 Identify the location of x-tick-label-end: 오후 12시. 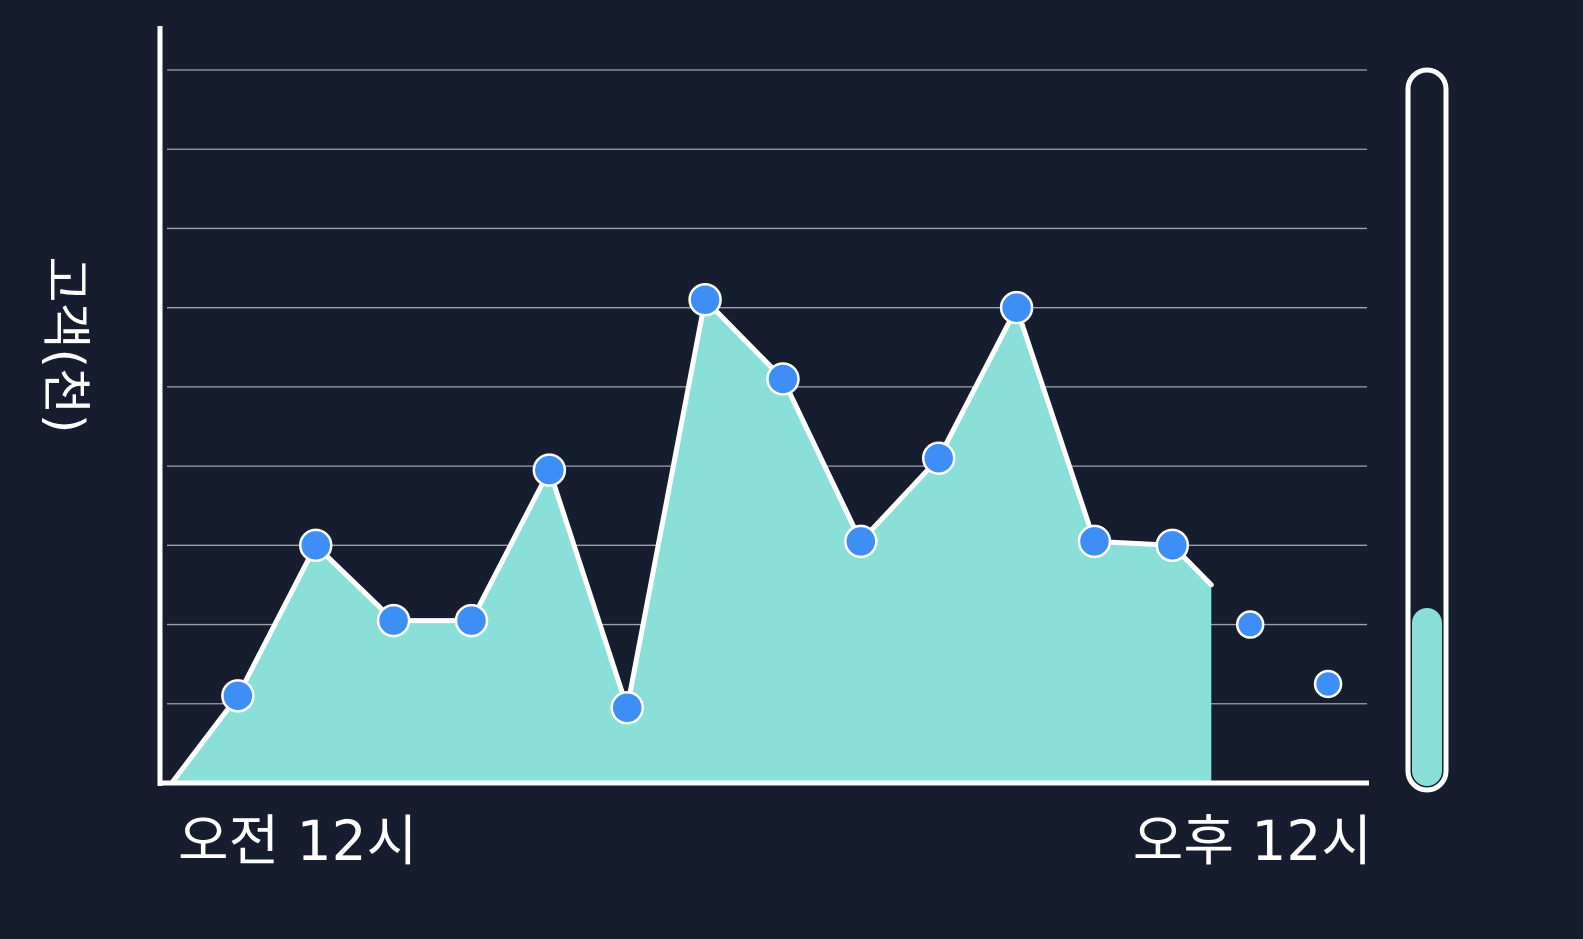
(1252, 841).